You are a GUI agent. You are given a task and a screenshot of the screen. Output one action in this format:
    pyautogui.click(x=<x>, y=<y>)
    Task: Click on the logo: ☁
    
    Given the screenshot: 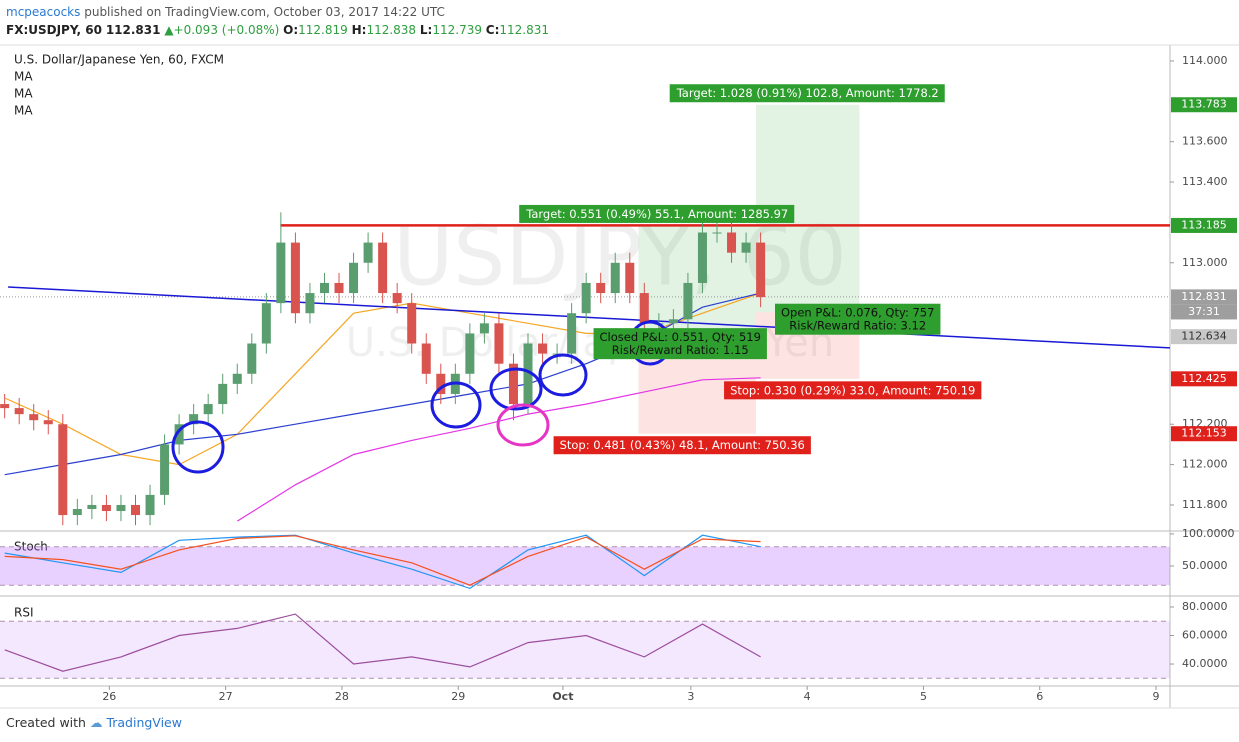 What is the action you would take?
    pyautogui.click(x=96, y=722)
    